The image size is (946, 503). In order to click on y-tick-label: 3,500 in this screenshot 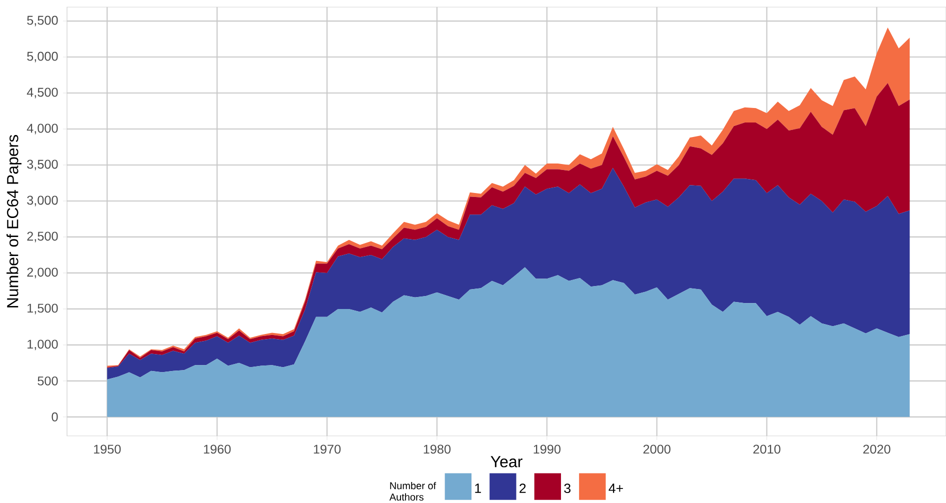, I will do `click(42, 165)`.